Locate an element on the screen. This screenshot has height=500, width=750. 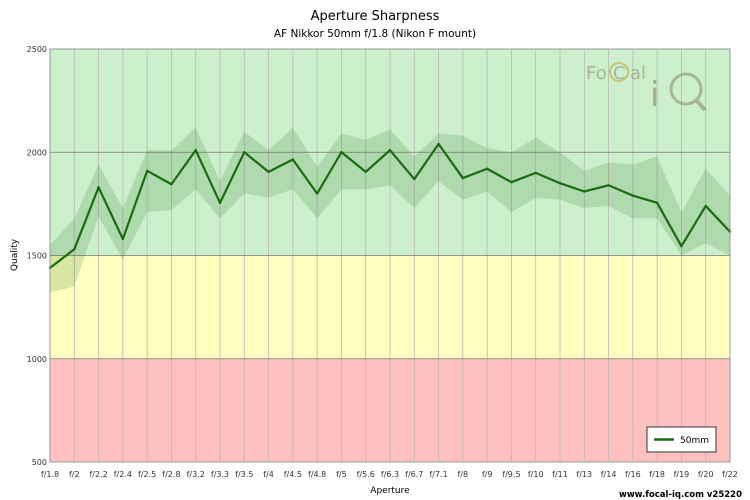
x-tick-label: f/13 is located at coordinates (584, 474).